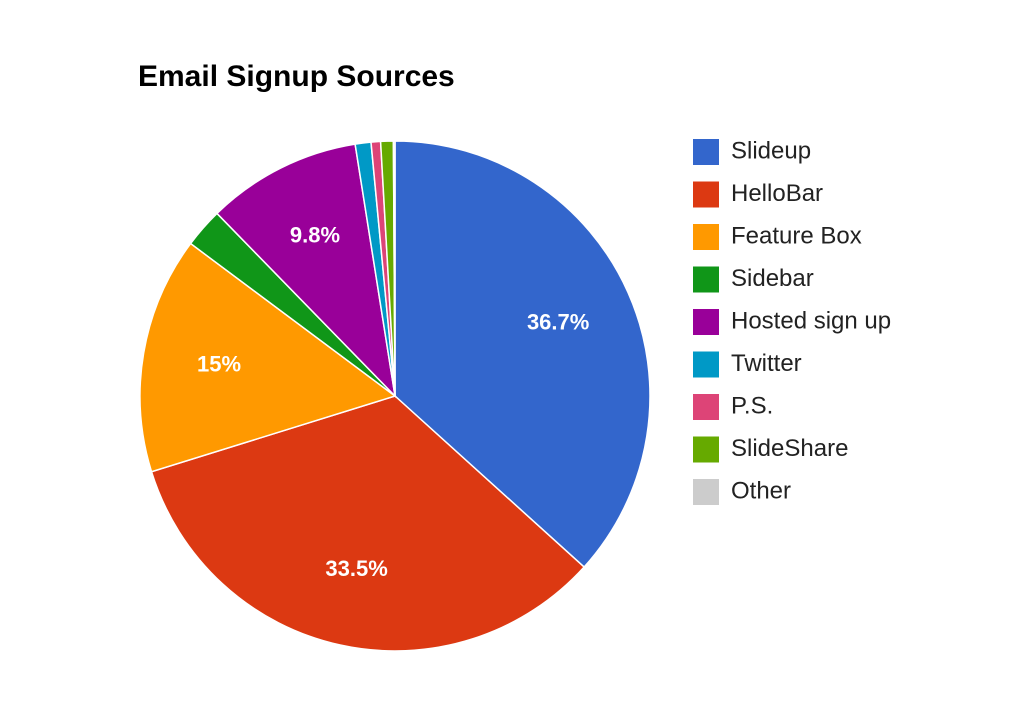 The width and height of the screenshot is (1024, 715). I want to click on legend-label: Slideup, so click(771, 150).